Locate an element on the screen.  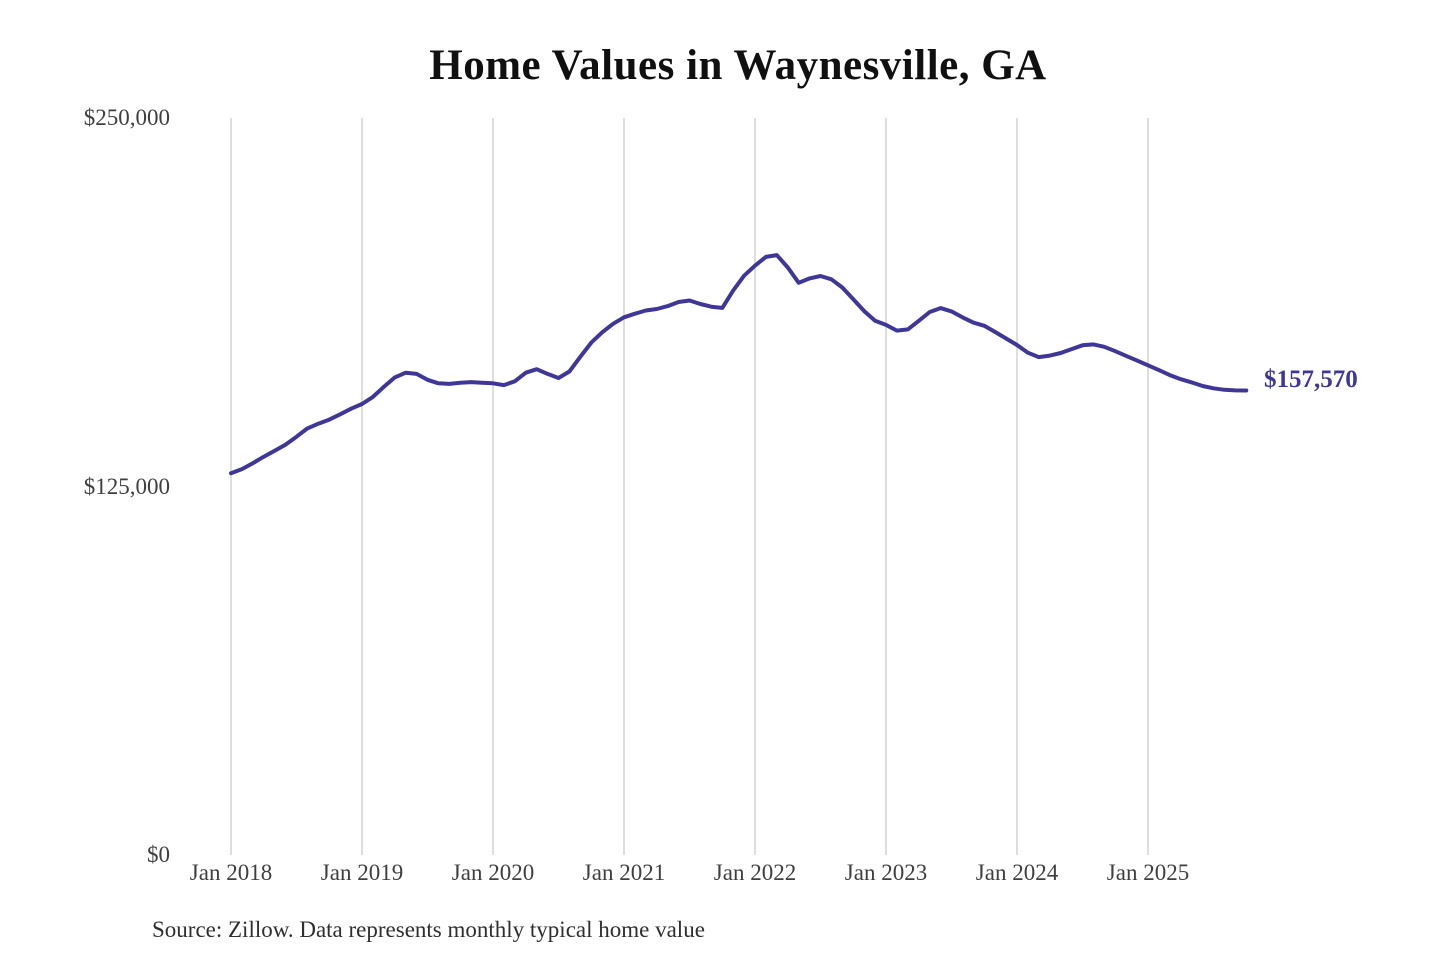
chart-title: Home Values in Waynesville, GA is located at coordinates (738, 65).